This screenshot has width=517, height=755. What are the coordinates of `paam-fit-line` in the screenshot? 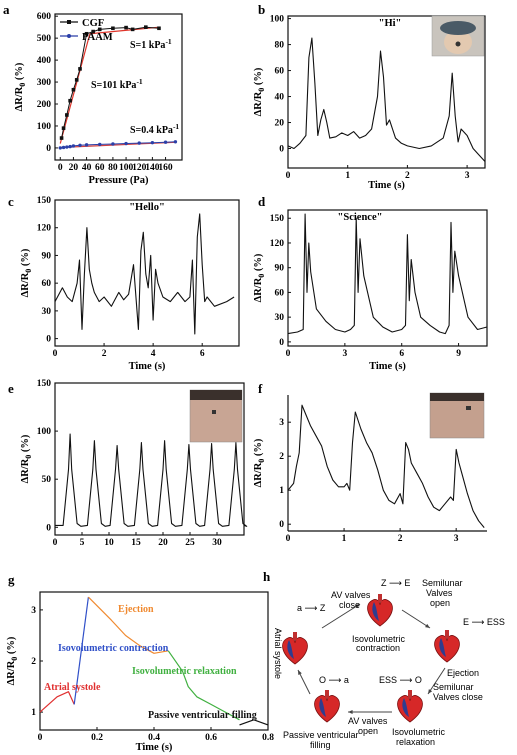 It's located at (118, 145).